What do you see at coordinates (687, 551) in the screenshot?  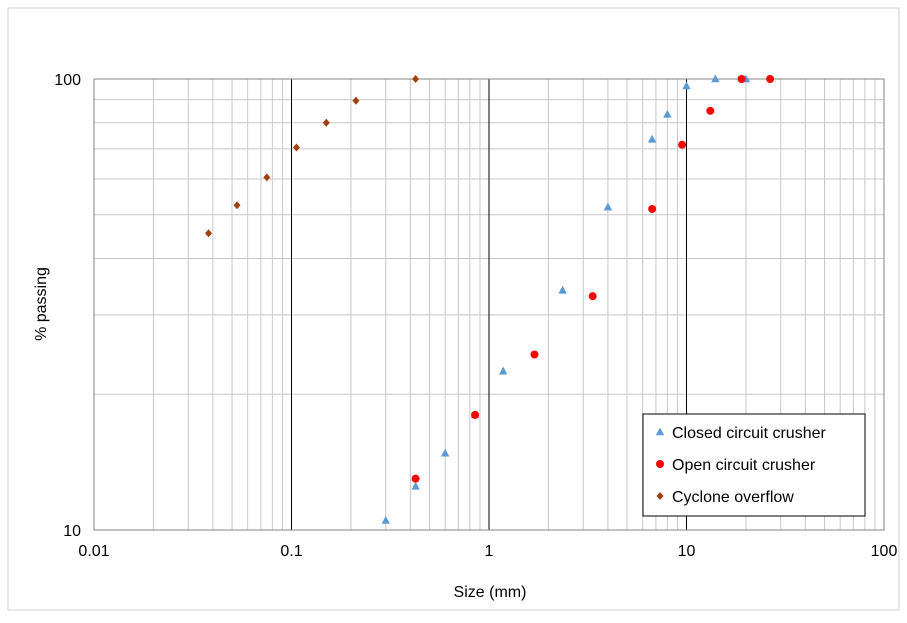 I see `x-tick-label: 10` at bounding box center [687, 551].